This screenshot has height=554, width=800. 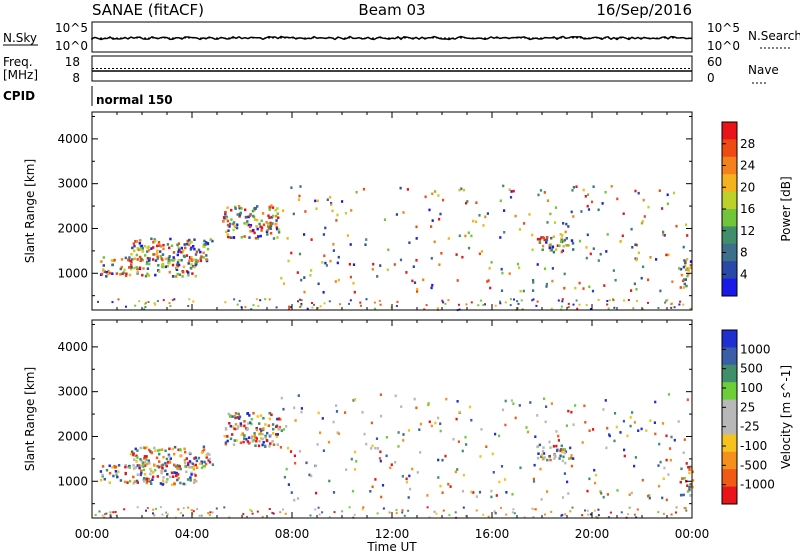 What do you see at coordinates (72, 184) in the screenshot?
I see `y-tick-label: 3000` at bounding box center [72, 184].